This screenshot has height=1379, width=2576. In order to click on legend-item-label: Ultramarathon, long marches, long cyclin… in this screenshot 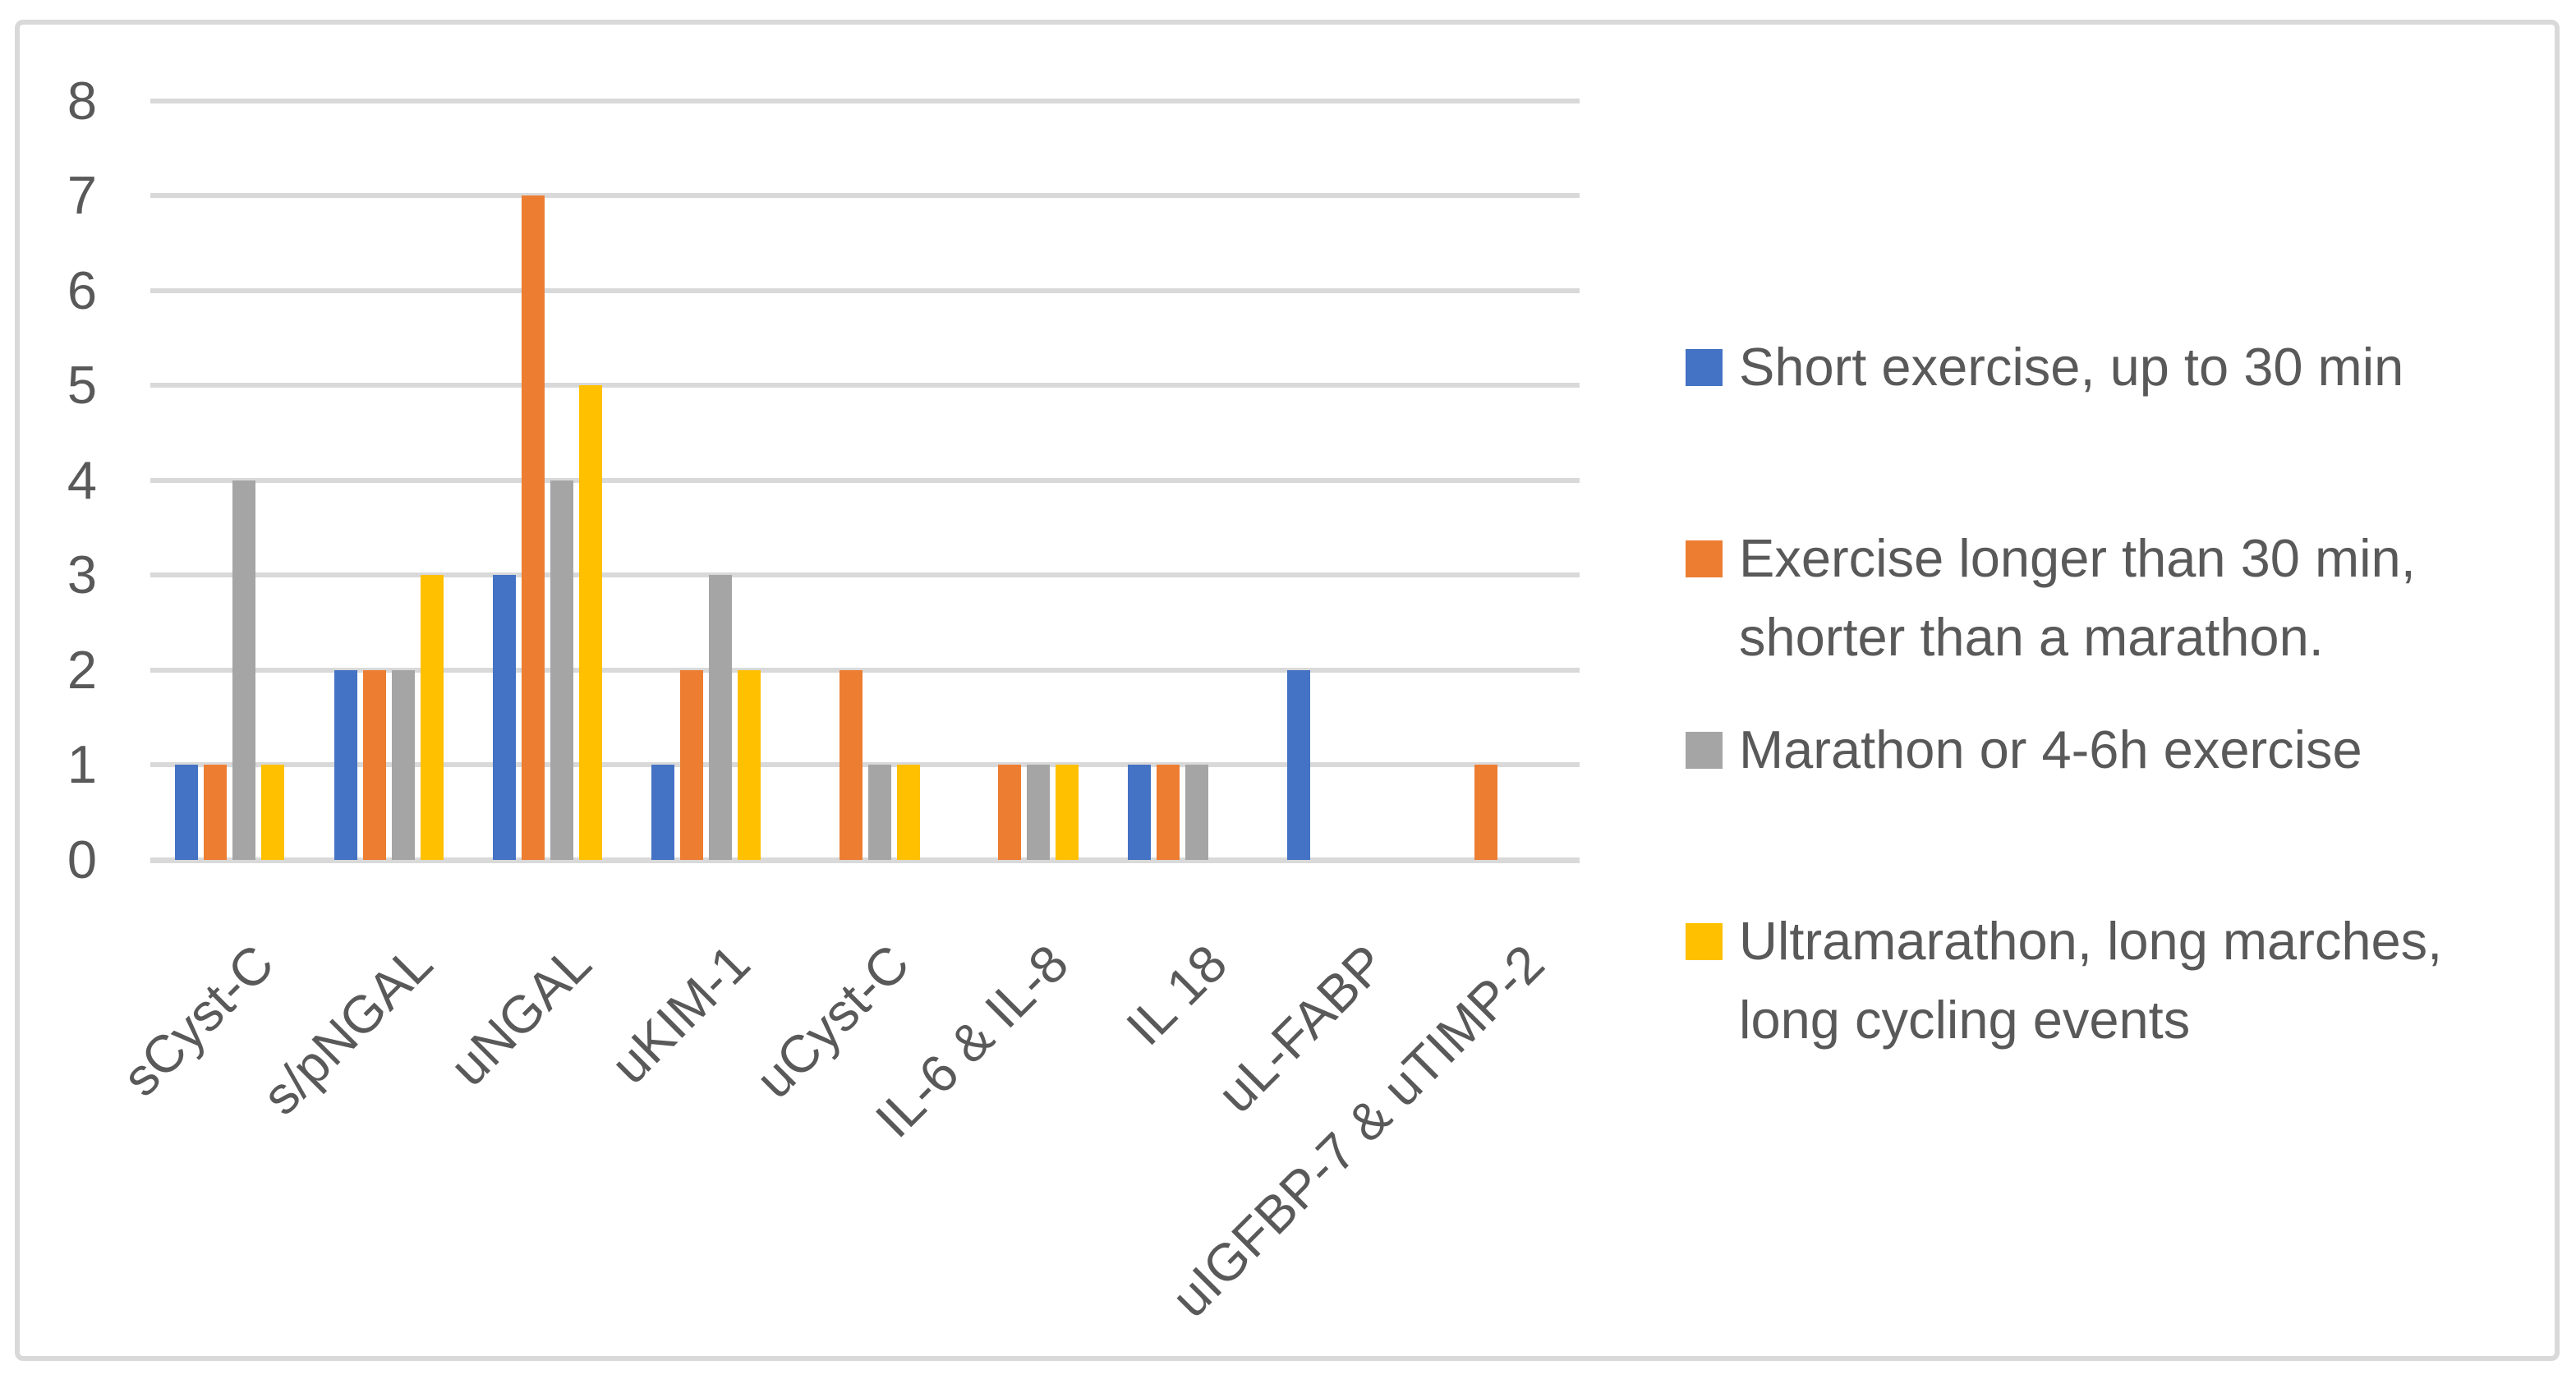, I will do `click(2091, 980)`.